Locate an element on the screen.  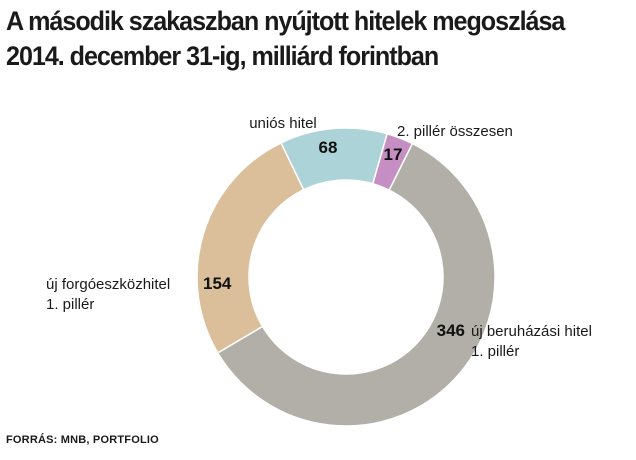
slice-label-0: 2. pillér összesen is located at coordinates (455, 131).